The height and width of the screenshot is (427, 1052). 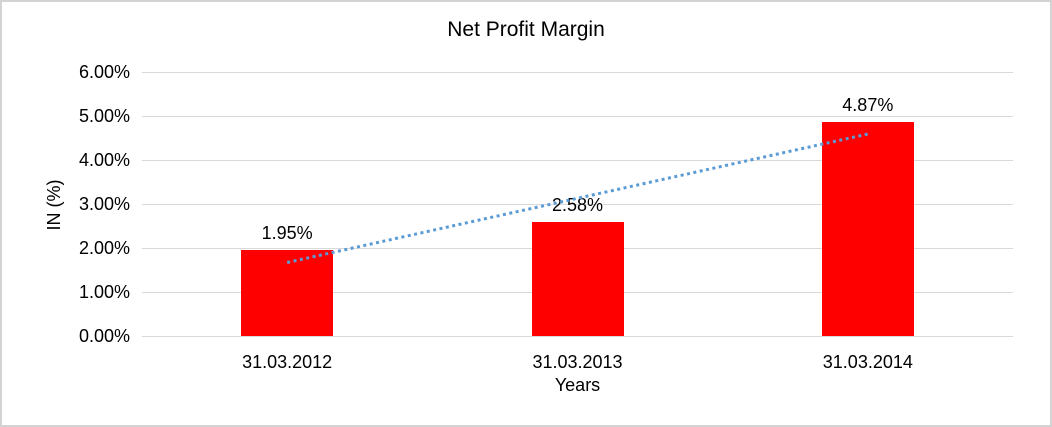 What do you see at coordinates (104, 248) in the screenshot?
I see `y-axis-tick-label: 2.00%` at bounding box center [104, 248].